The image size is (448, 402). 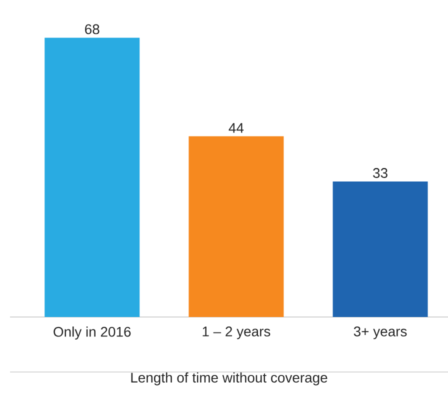 I want to click on x-tick-label: Only in 2016, so click(x=92, y=333).